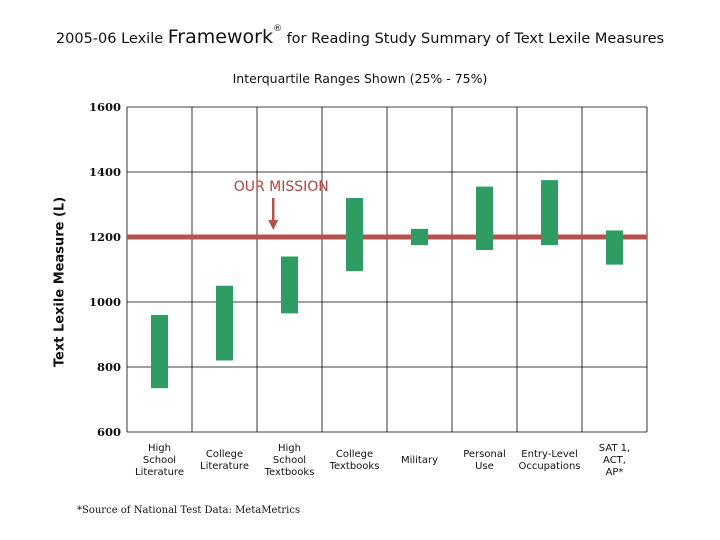  I want to click on y-tick-label: 1000, so click(105, 302).